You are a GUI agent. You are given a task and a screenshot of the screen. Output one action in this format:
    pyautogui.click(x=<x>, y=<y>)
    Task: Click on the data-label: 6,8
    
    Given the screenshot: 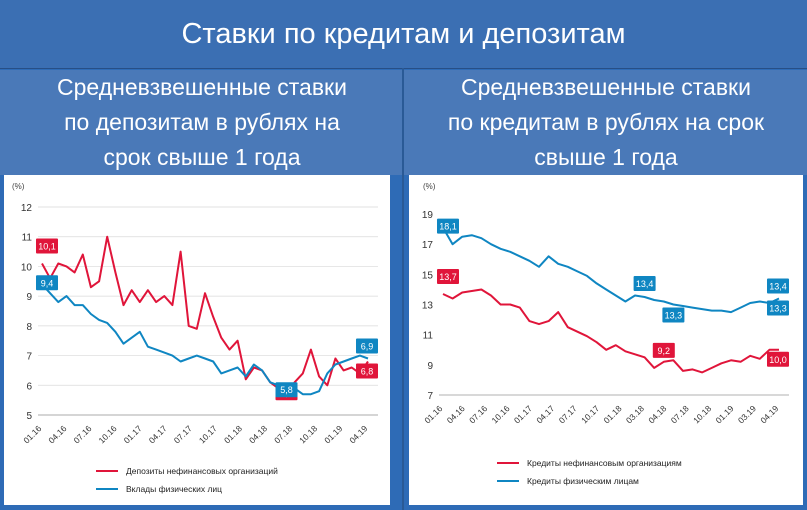 What is the action you would take?
    pyautogui.click(x=367, y=372)
    